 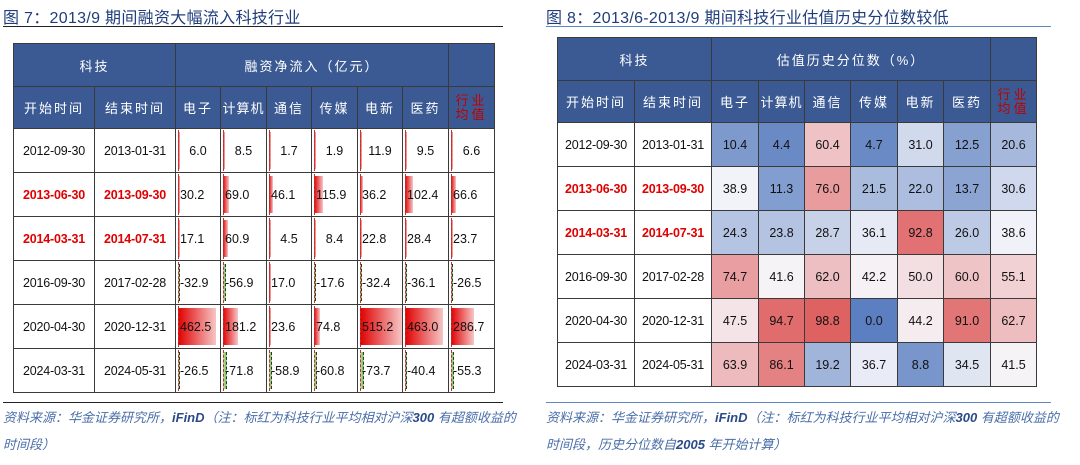 I want to click on start-date-cell: 2016-09-30, so click(x=596, y=276).